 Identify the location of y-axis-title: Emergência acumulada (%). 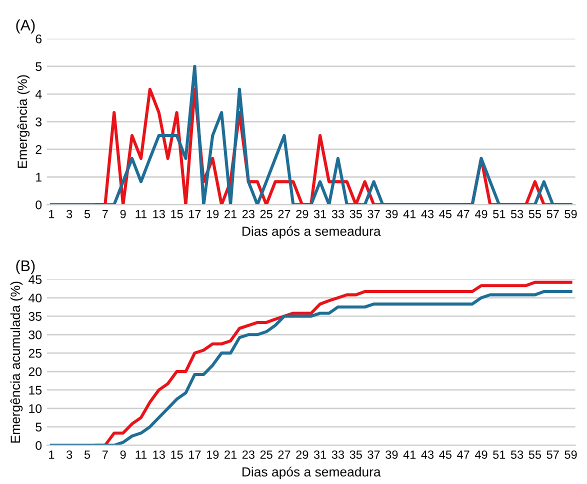
(16, 362).